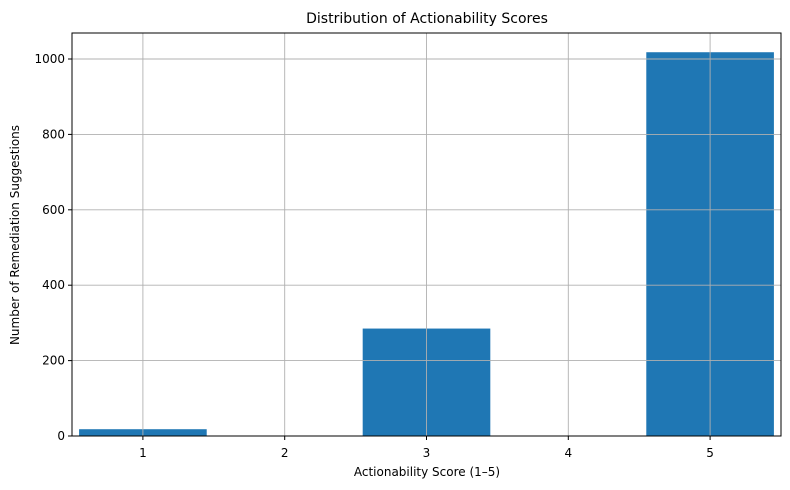  I want to click on x-tick-label-1: 1, so click(143, 453).